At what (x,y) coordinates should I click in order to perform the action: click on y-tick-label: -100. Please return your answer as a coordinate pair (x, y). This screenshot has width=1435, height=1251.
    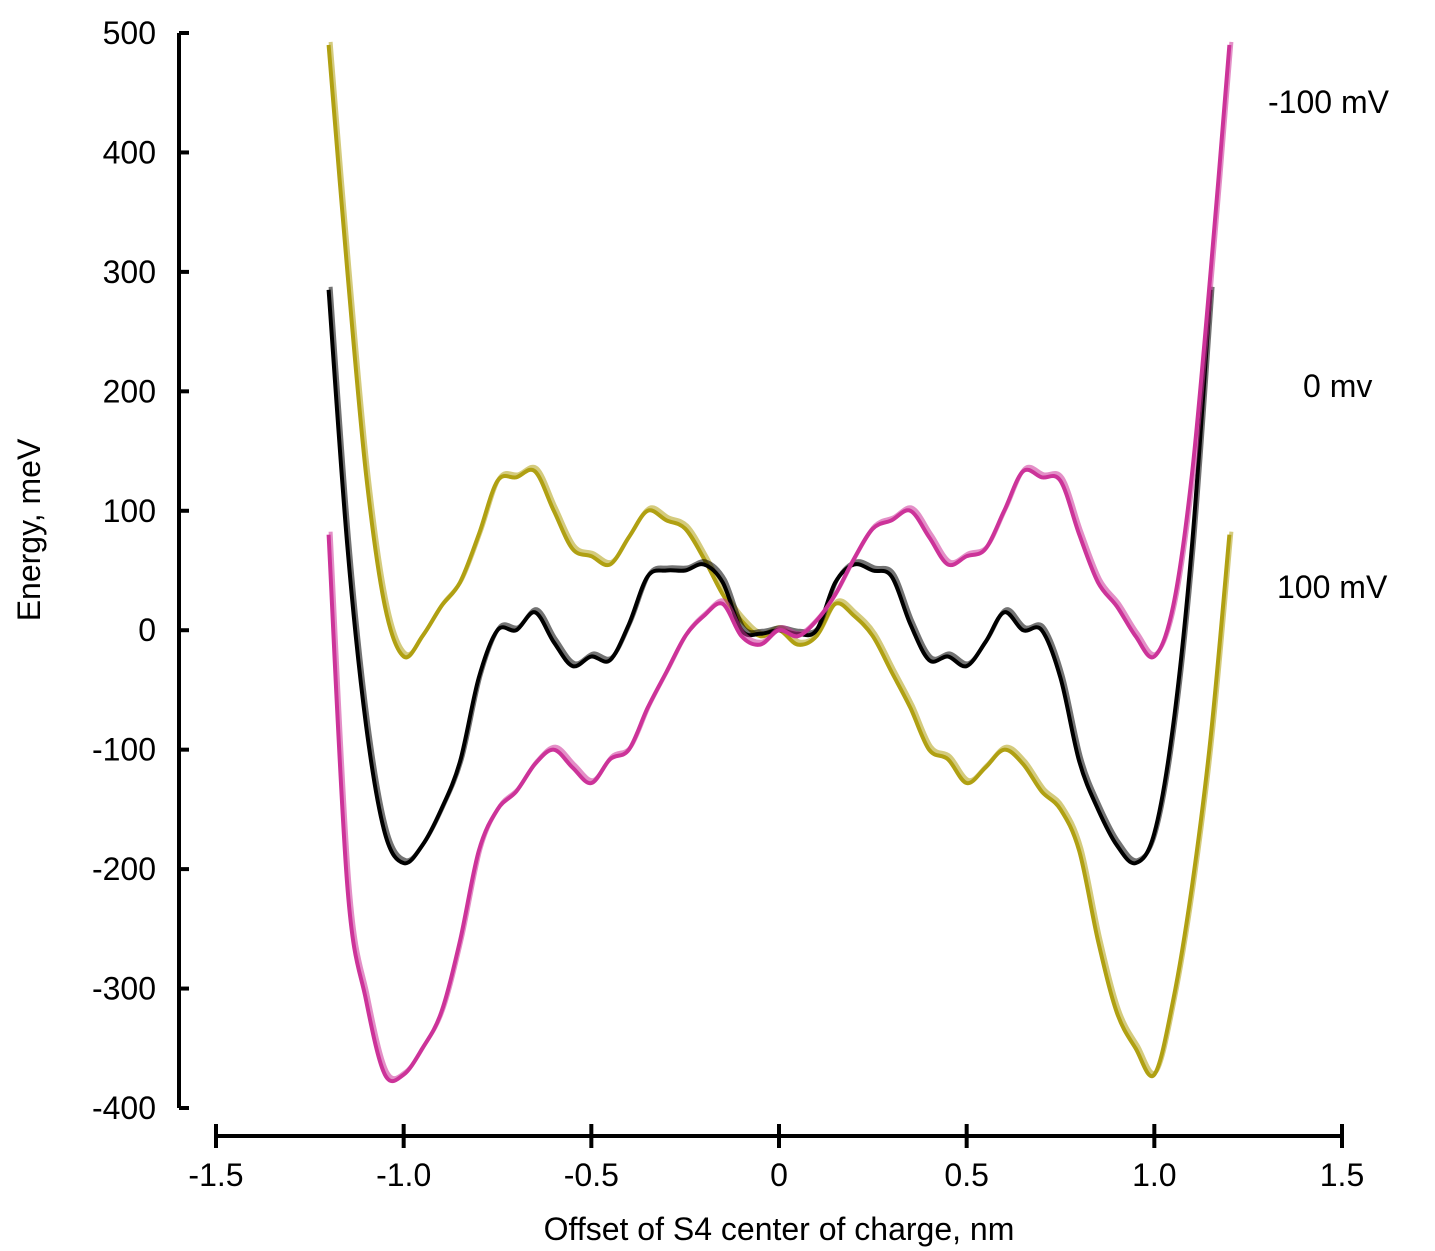
    Looking at the image, I should click on (124, 750).